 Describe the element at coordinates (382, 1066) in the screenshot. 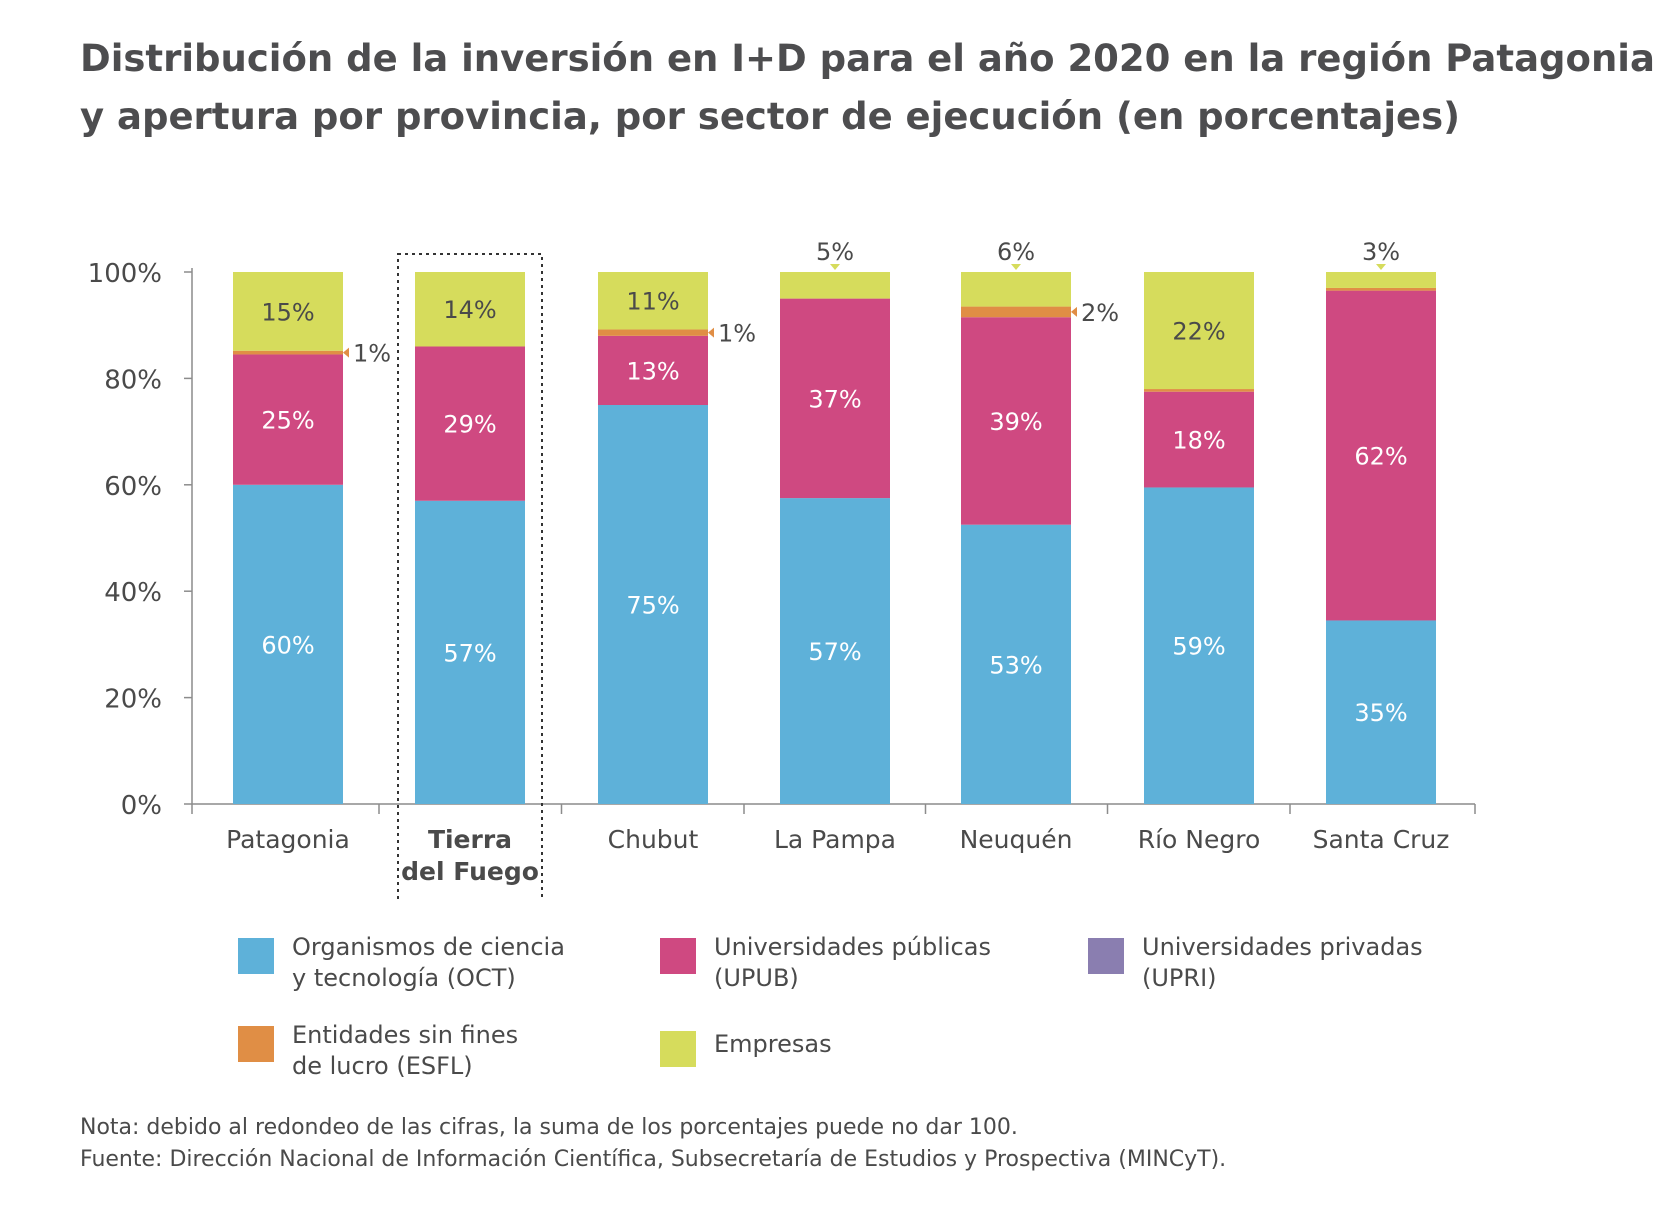

I see `legend-label-line: de lucro (ESFL)` at that location.